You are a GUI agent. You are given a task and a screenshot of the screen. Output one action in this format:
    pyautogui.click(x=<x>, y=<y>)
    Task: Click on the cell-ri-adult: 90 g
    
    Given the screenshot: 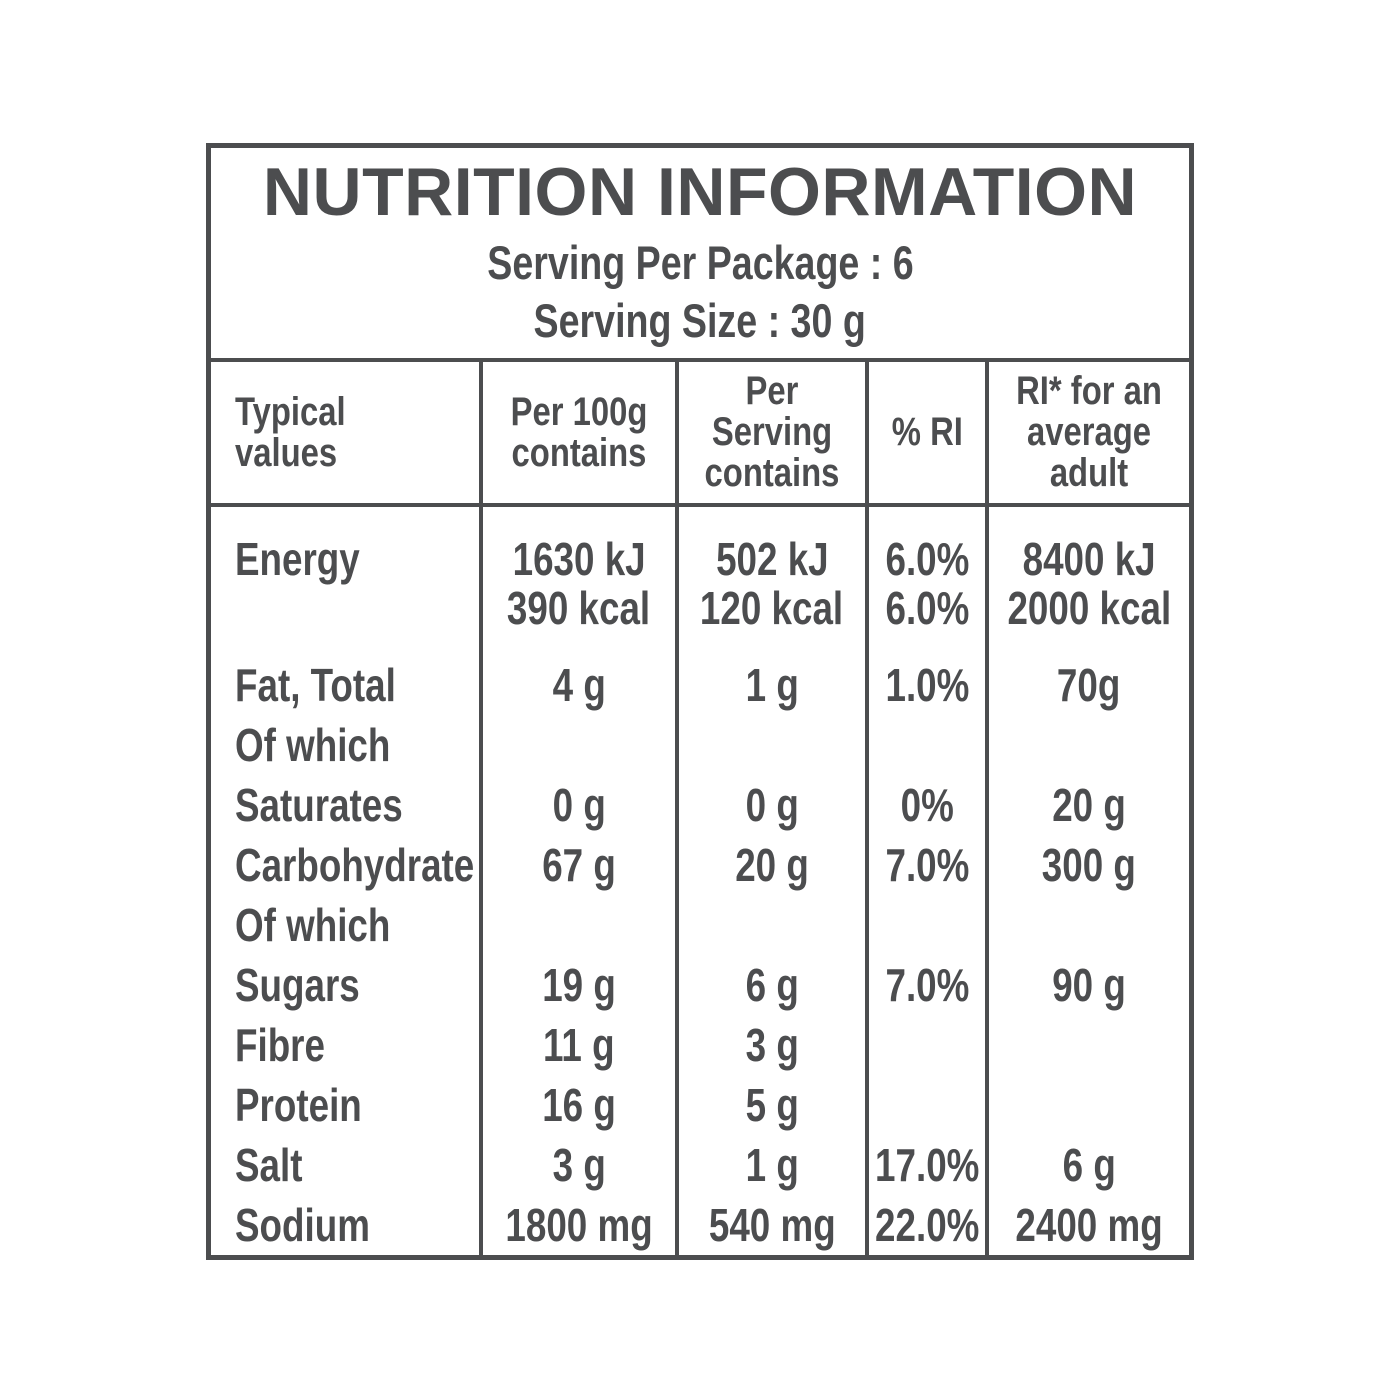 What is the action you would take?
    pyautogui.click(x=1089, y=985)
    